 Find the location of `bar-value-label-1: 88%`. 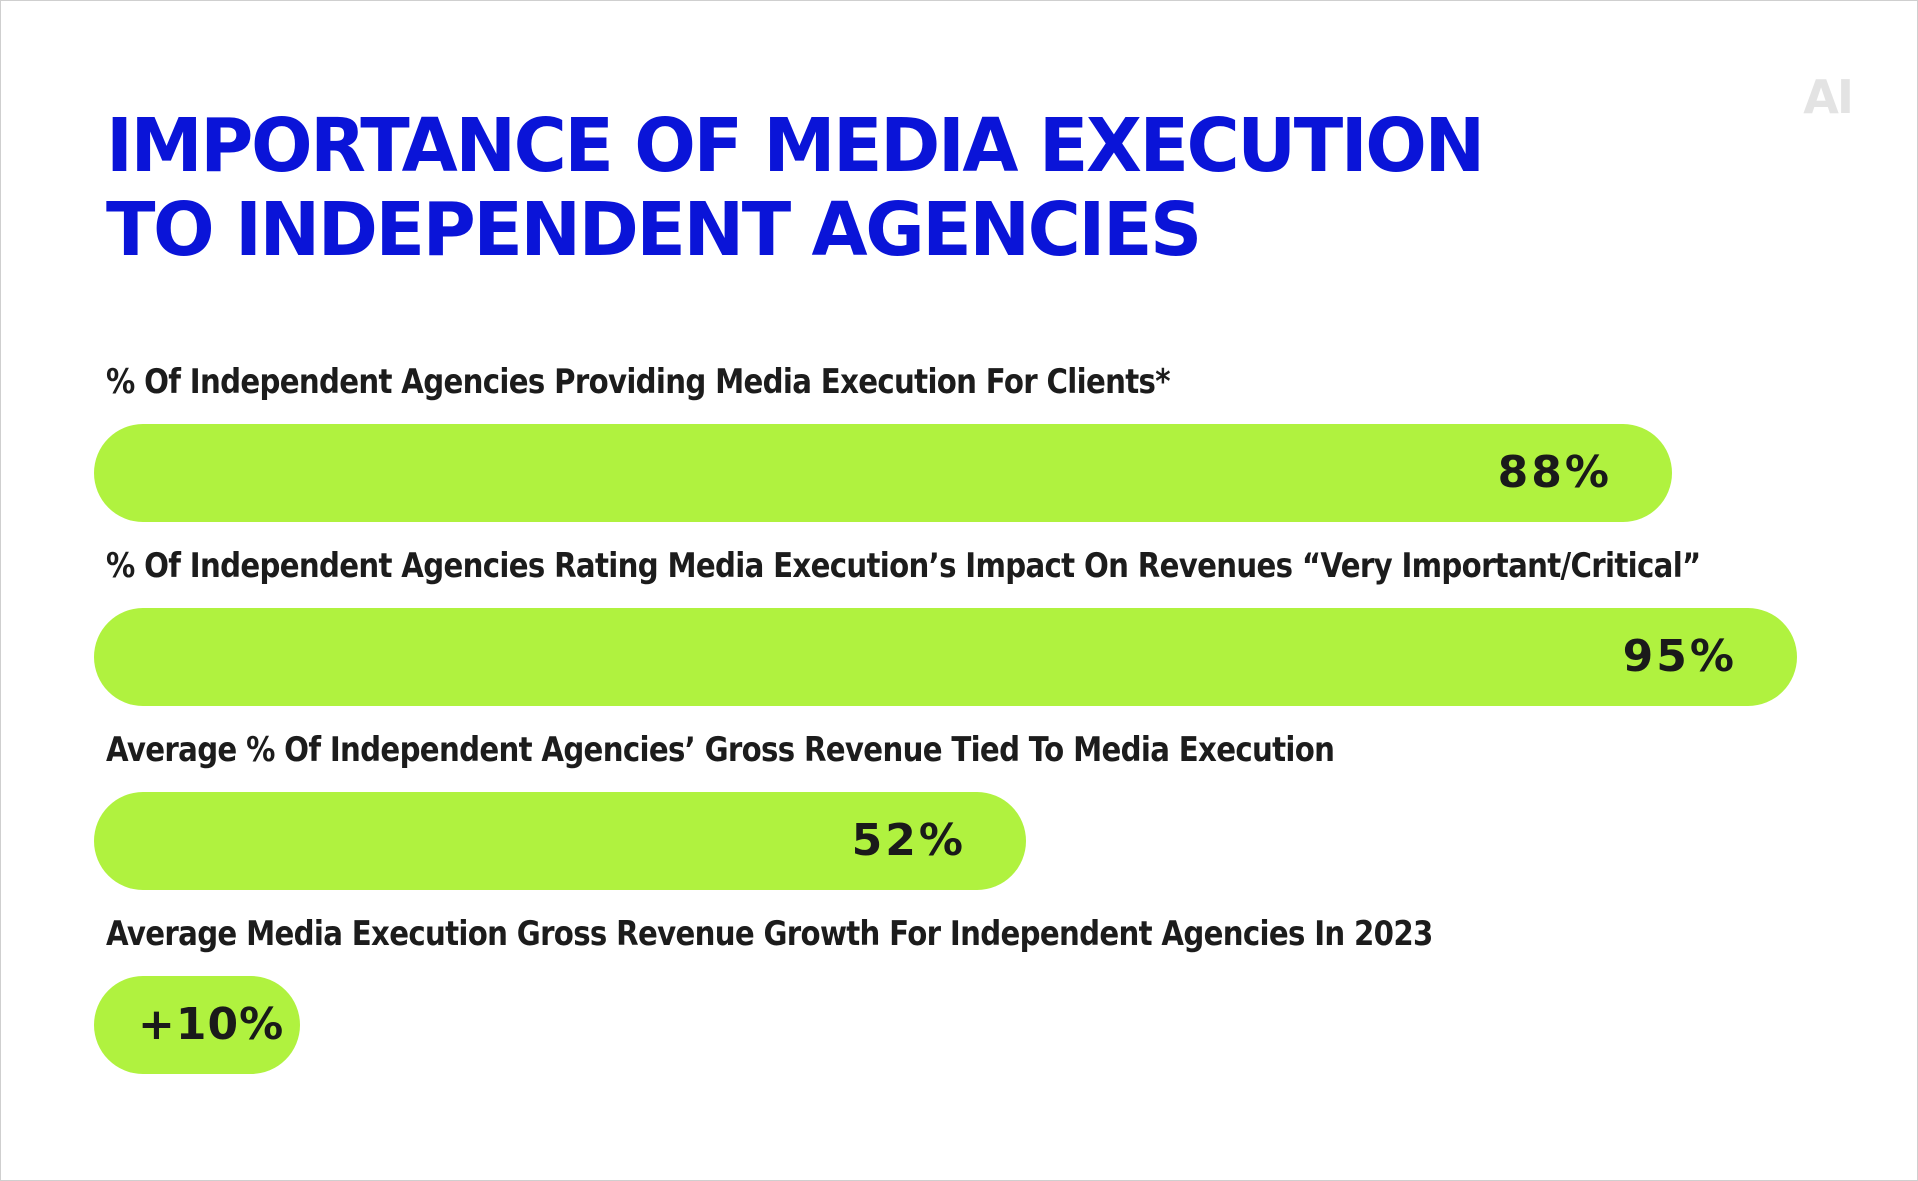

bar-value-label-1: 88% is located at coordinates (1554, 472).